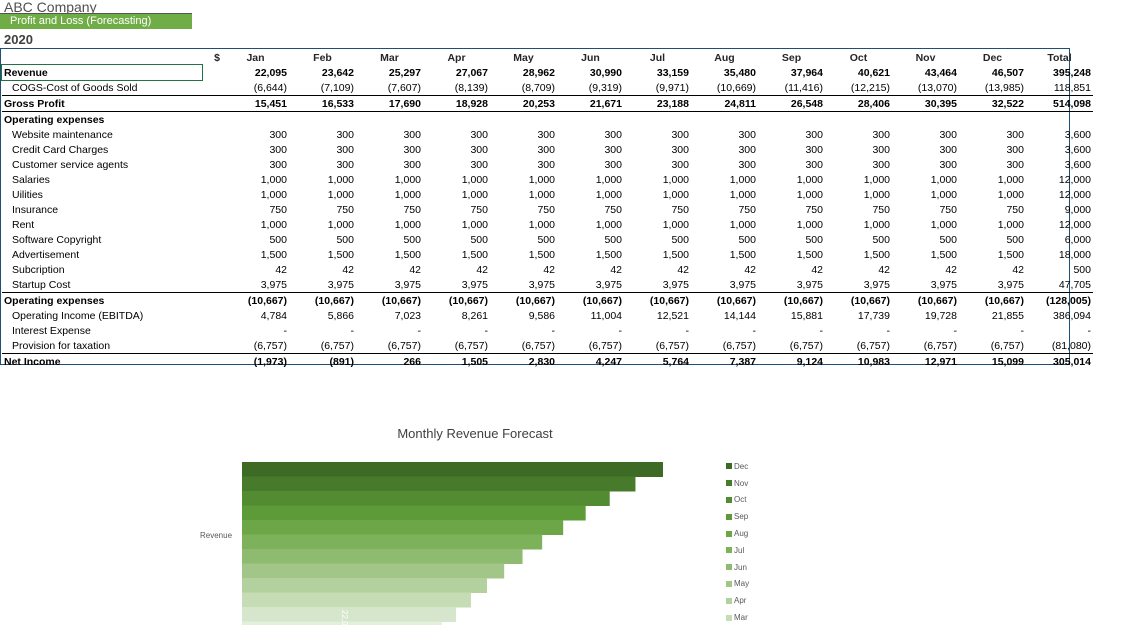  What do you see at coordinates (102, 119) in the screenshot?
I see `row-label: Operating expenses` at bounding box center [102, 119].